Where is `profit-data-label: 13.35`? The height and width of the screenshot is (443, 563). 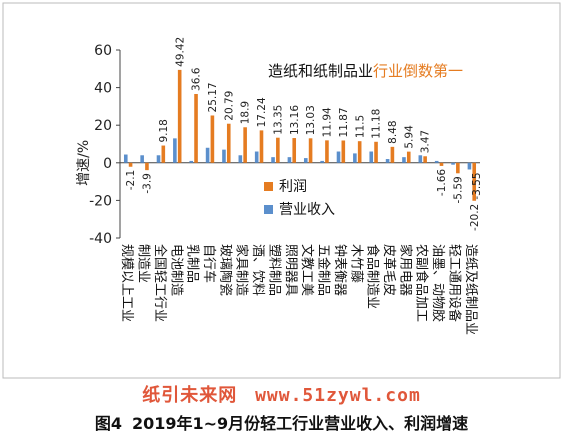
profit-data-label: 13.35 is located at coordinates (278, 120).